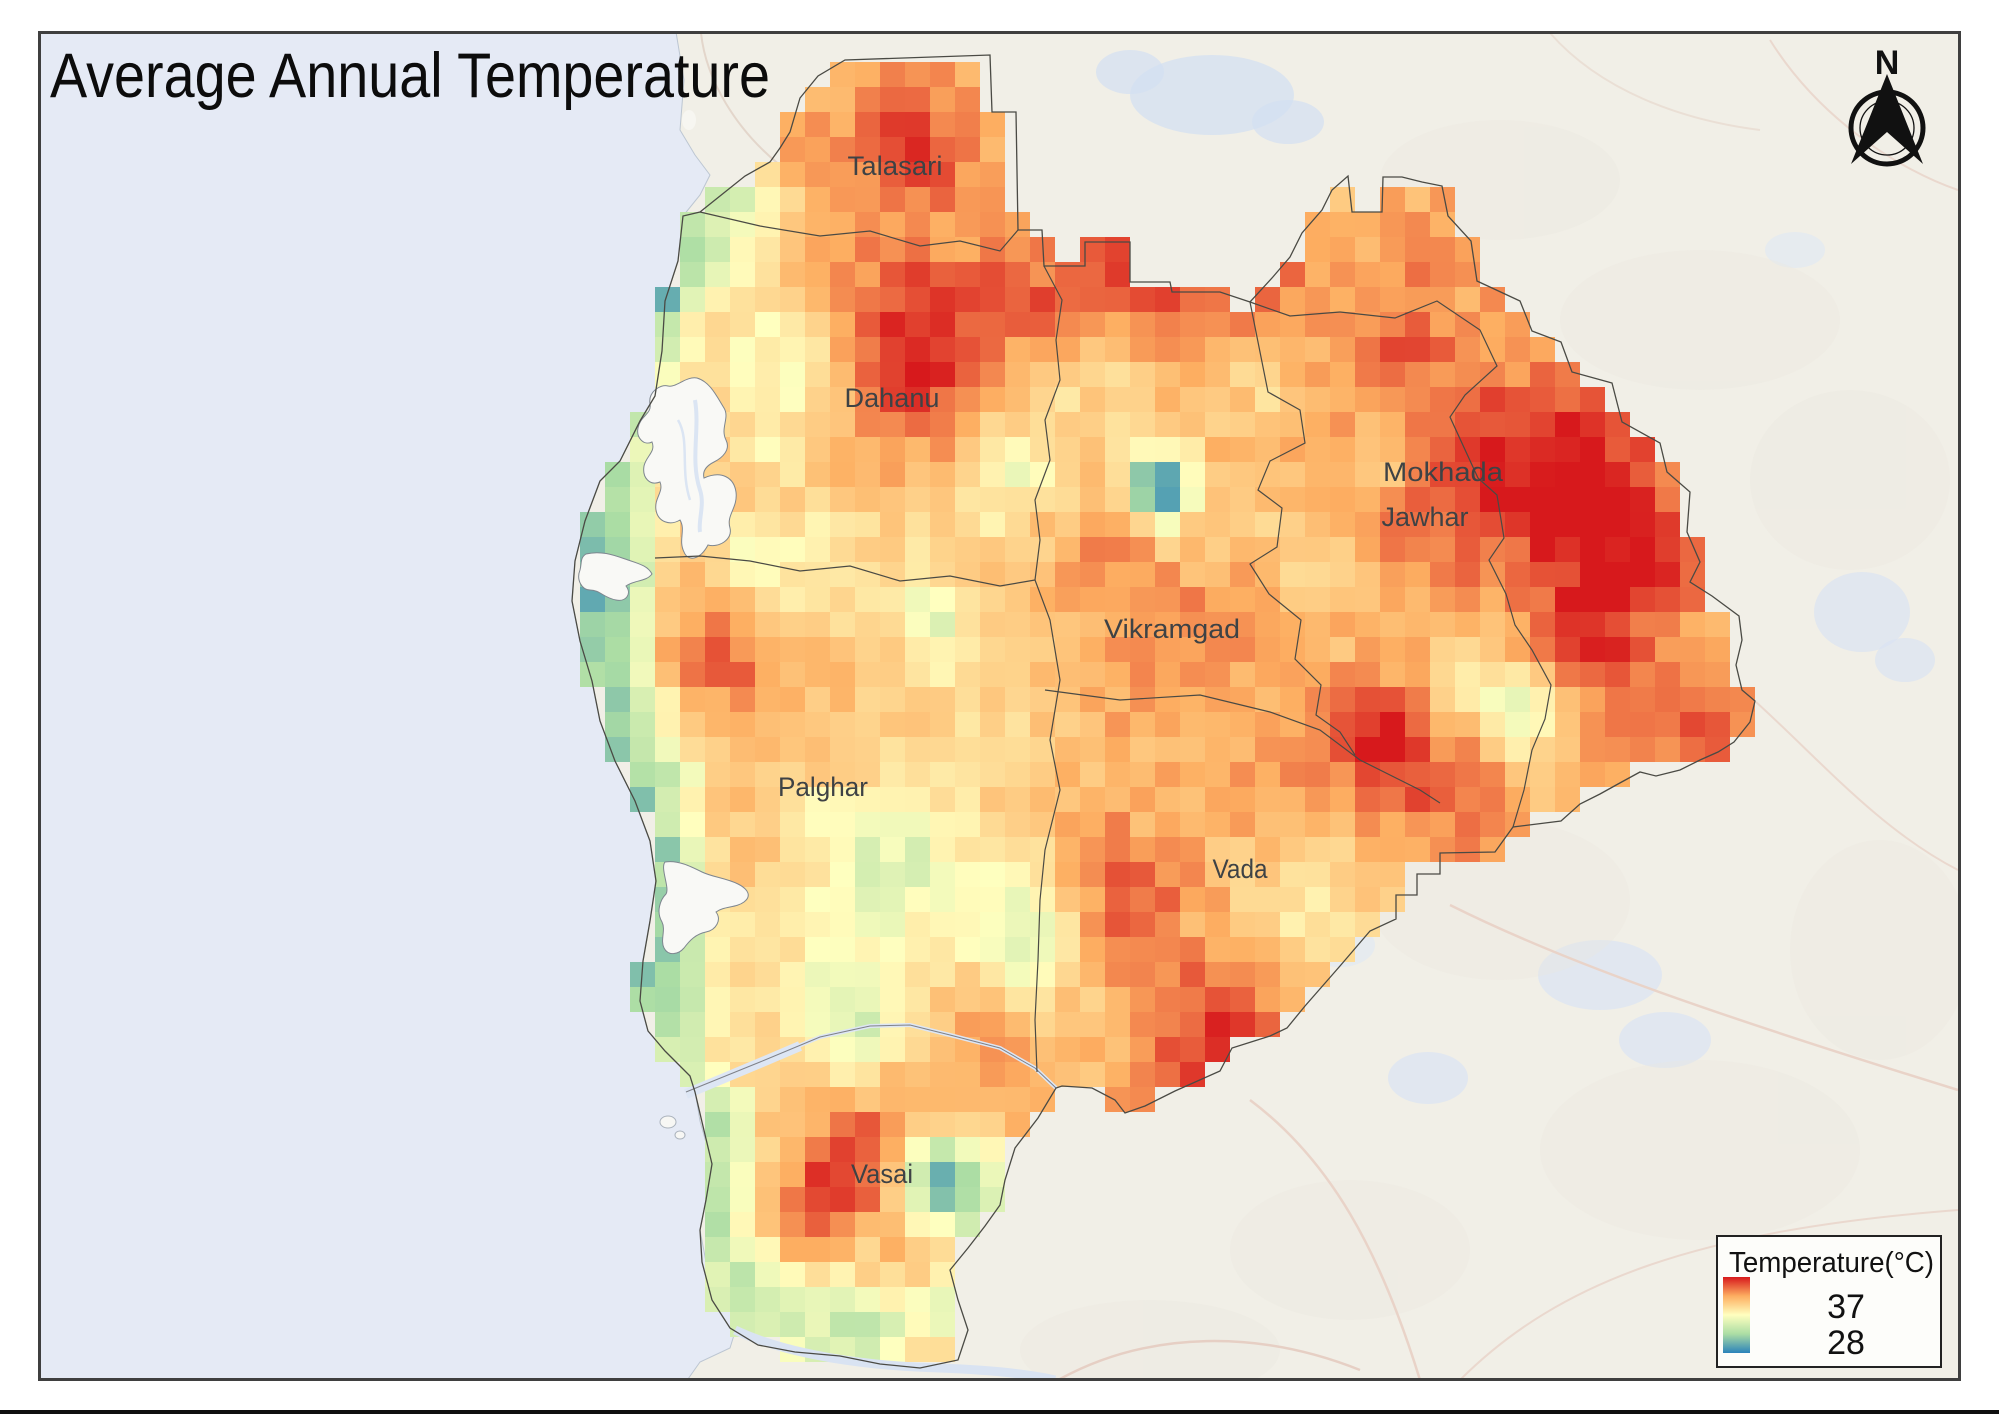 The height and width of the screenshot is (1419, 1999). What do you see at coordinates (1846, 1343) in the screenshot?
I see `svg-text: 28` at bounding box center [1846, 1343].